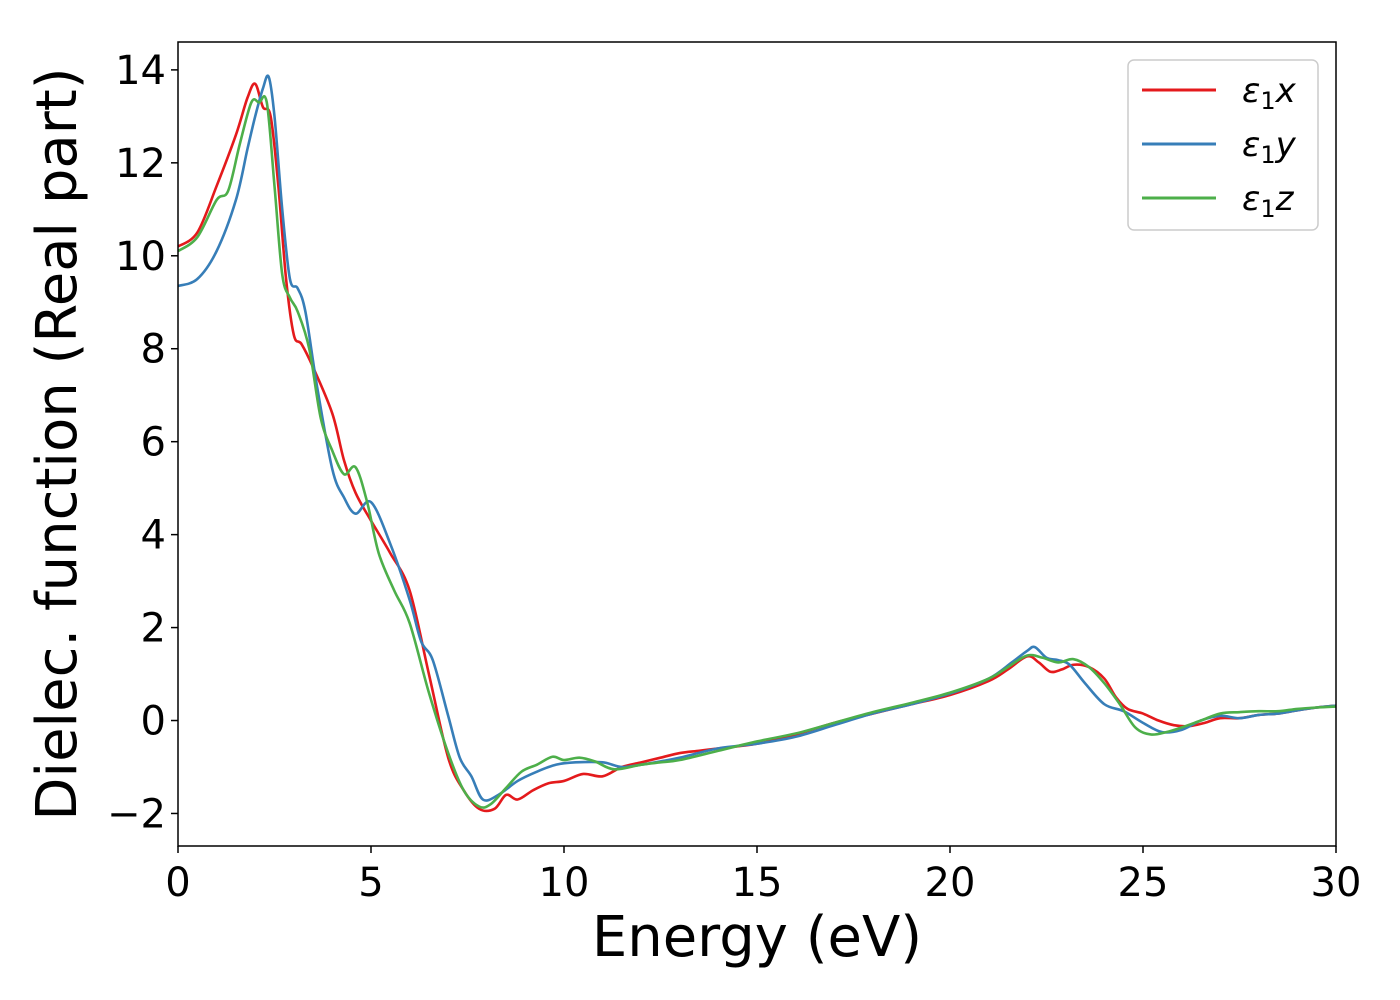 The image size is (1400, 1000). What do you see at coordinates (757, 883) in the screenshot?
I see `x-tick-label: 15` at bounding box center [757, 883].